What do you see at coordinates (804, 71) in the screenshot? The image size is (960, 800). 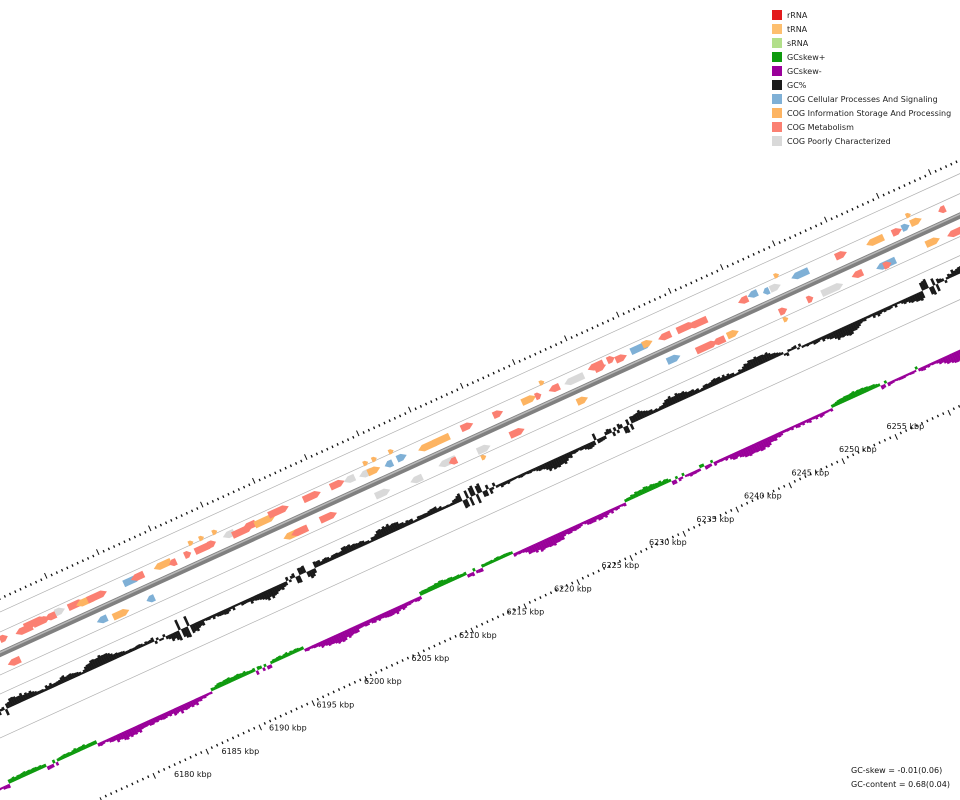 I see `legend-label: GCskew-` at bounding box center [804, 71].